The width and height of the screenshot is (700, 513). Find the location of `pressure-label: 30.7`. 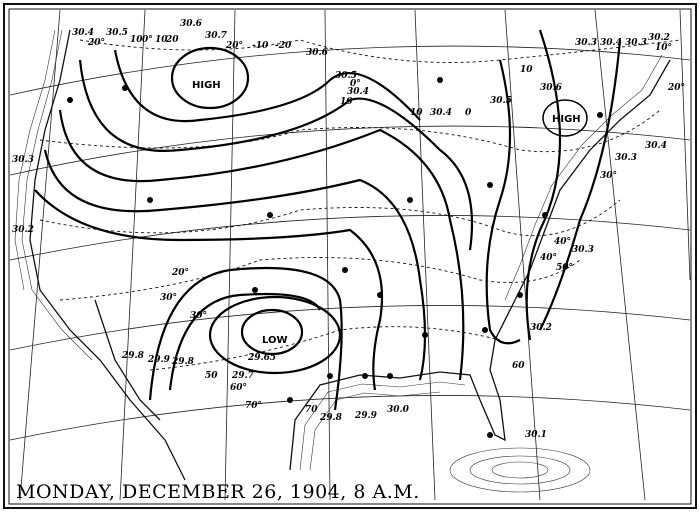

pressure-label: 30.7 is located at coordinates (216, 36).